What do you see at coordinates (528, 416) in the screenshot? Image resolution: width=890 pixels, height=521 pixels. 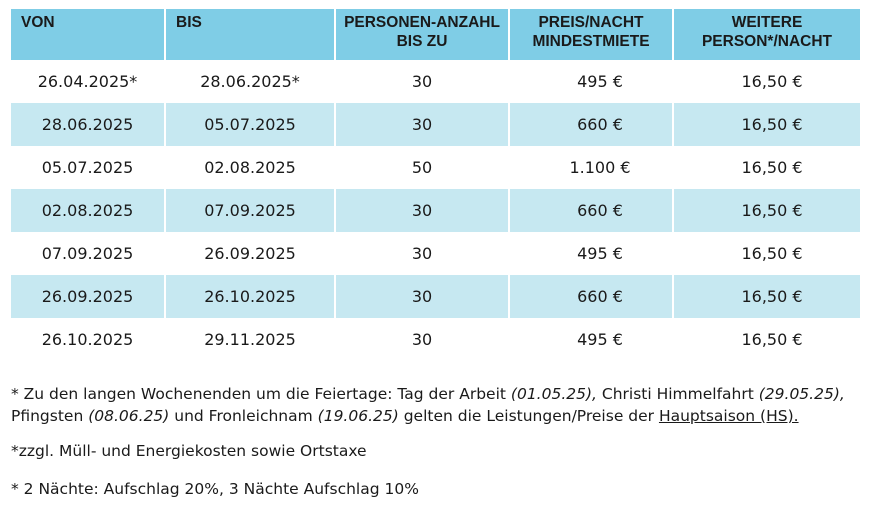 I see `note-text: gelten die Leistungen/Preise der` at bounding box center [528, 416].